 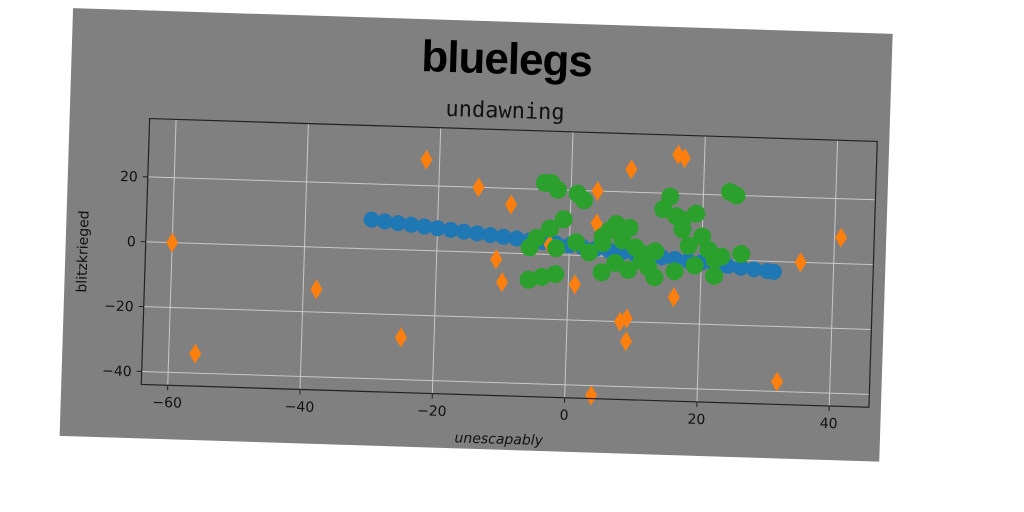 I want to click on y-tick-label: 20, so click(x=129, y=177).